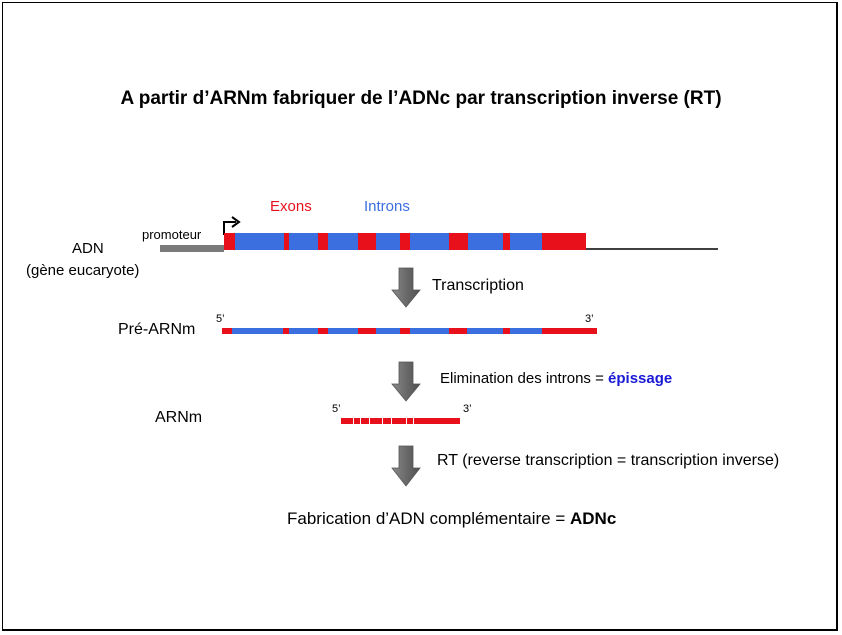  I want to click on mrna-label: ARNm, so click(179, 417).